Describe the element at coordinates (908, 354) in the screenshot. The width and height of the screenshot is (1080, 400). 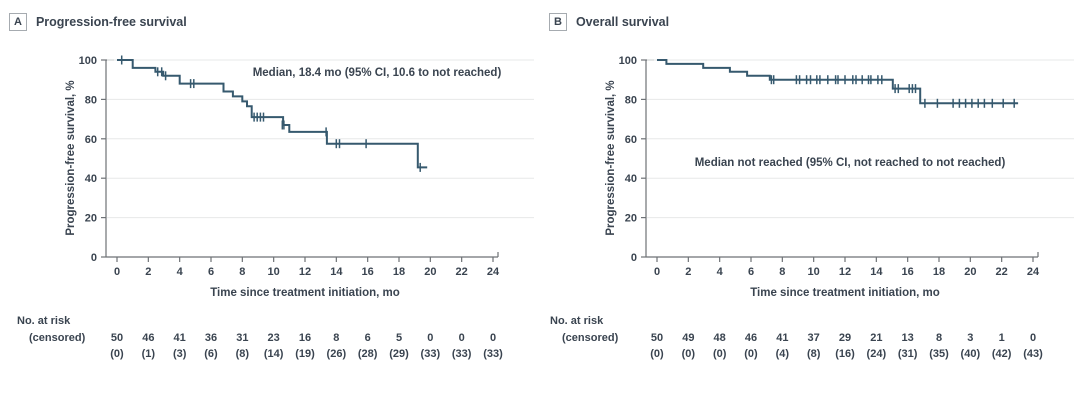
I see `censored-value: (31)` at that location.